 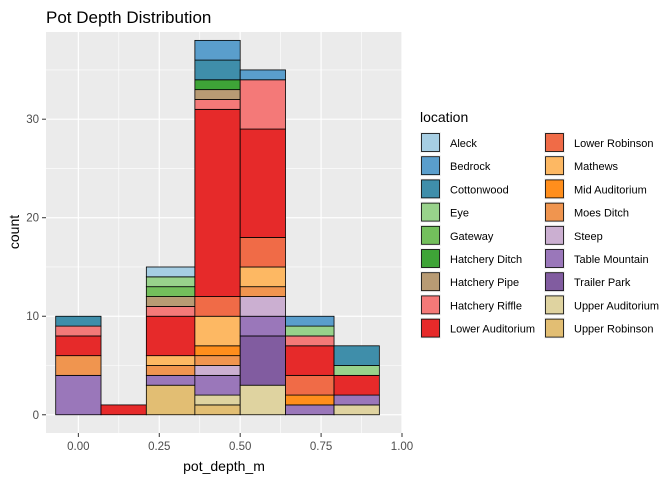 What do you see at coordinates (240, 443) in the screenshot?
I see `x-axis: 0.00 0.25 0.50 0.75 1.00` at bounding box center [240, 443].